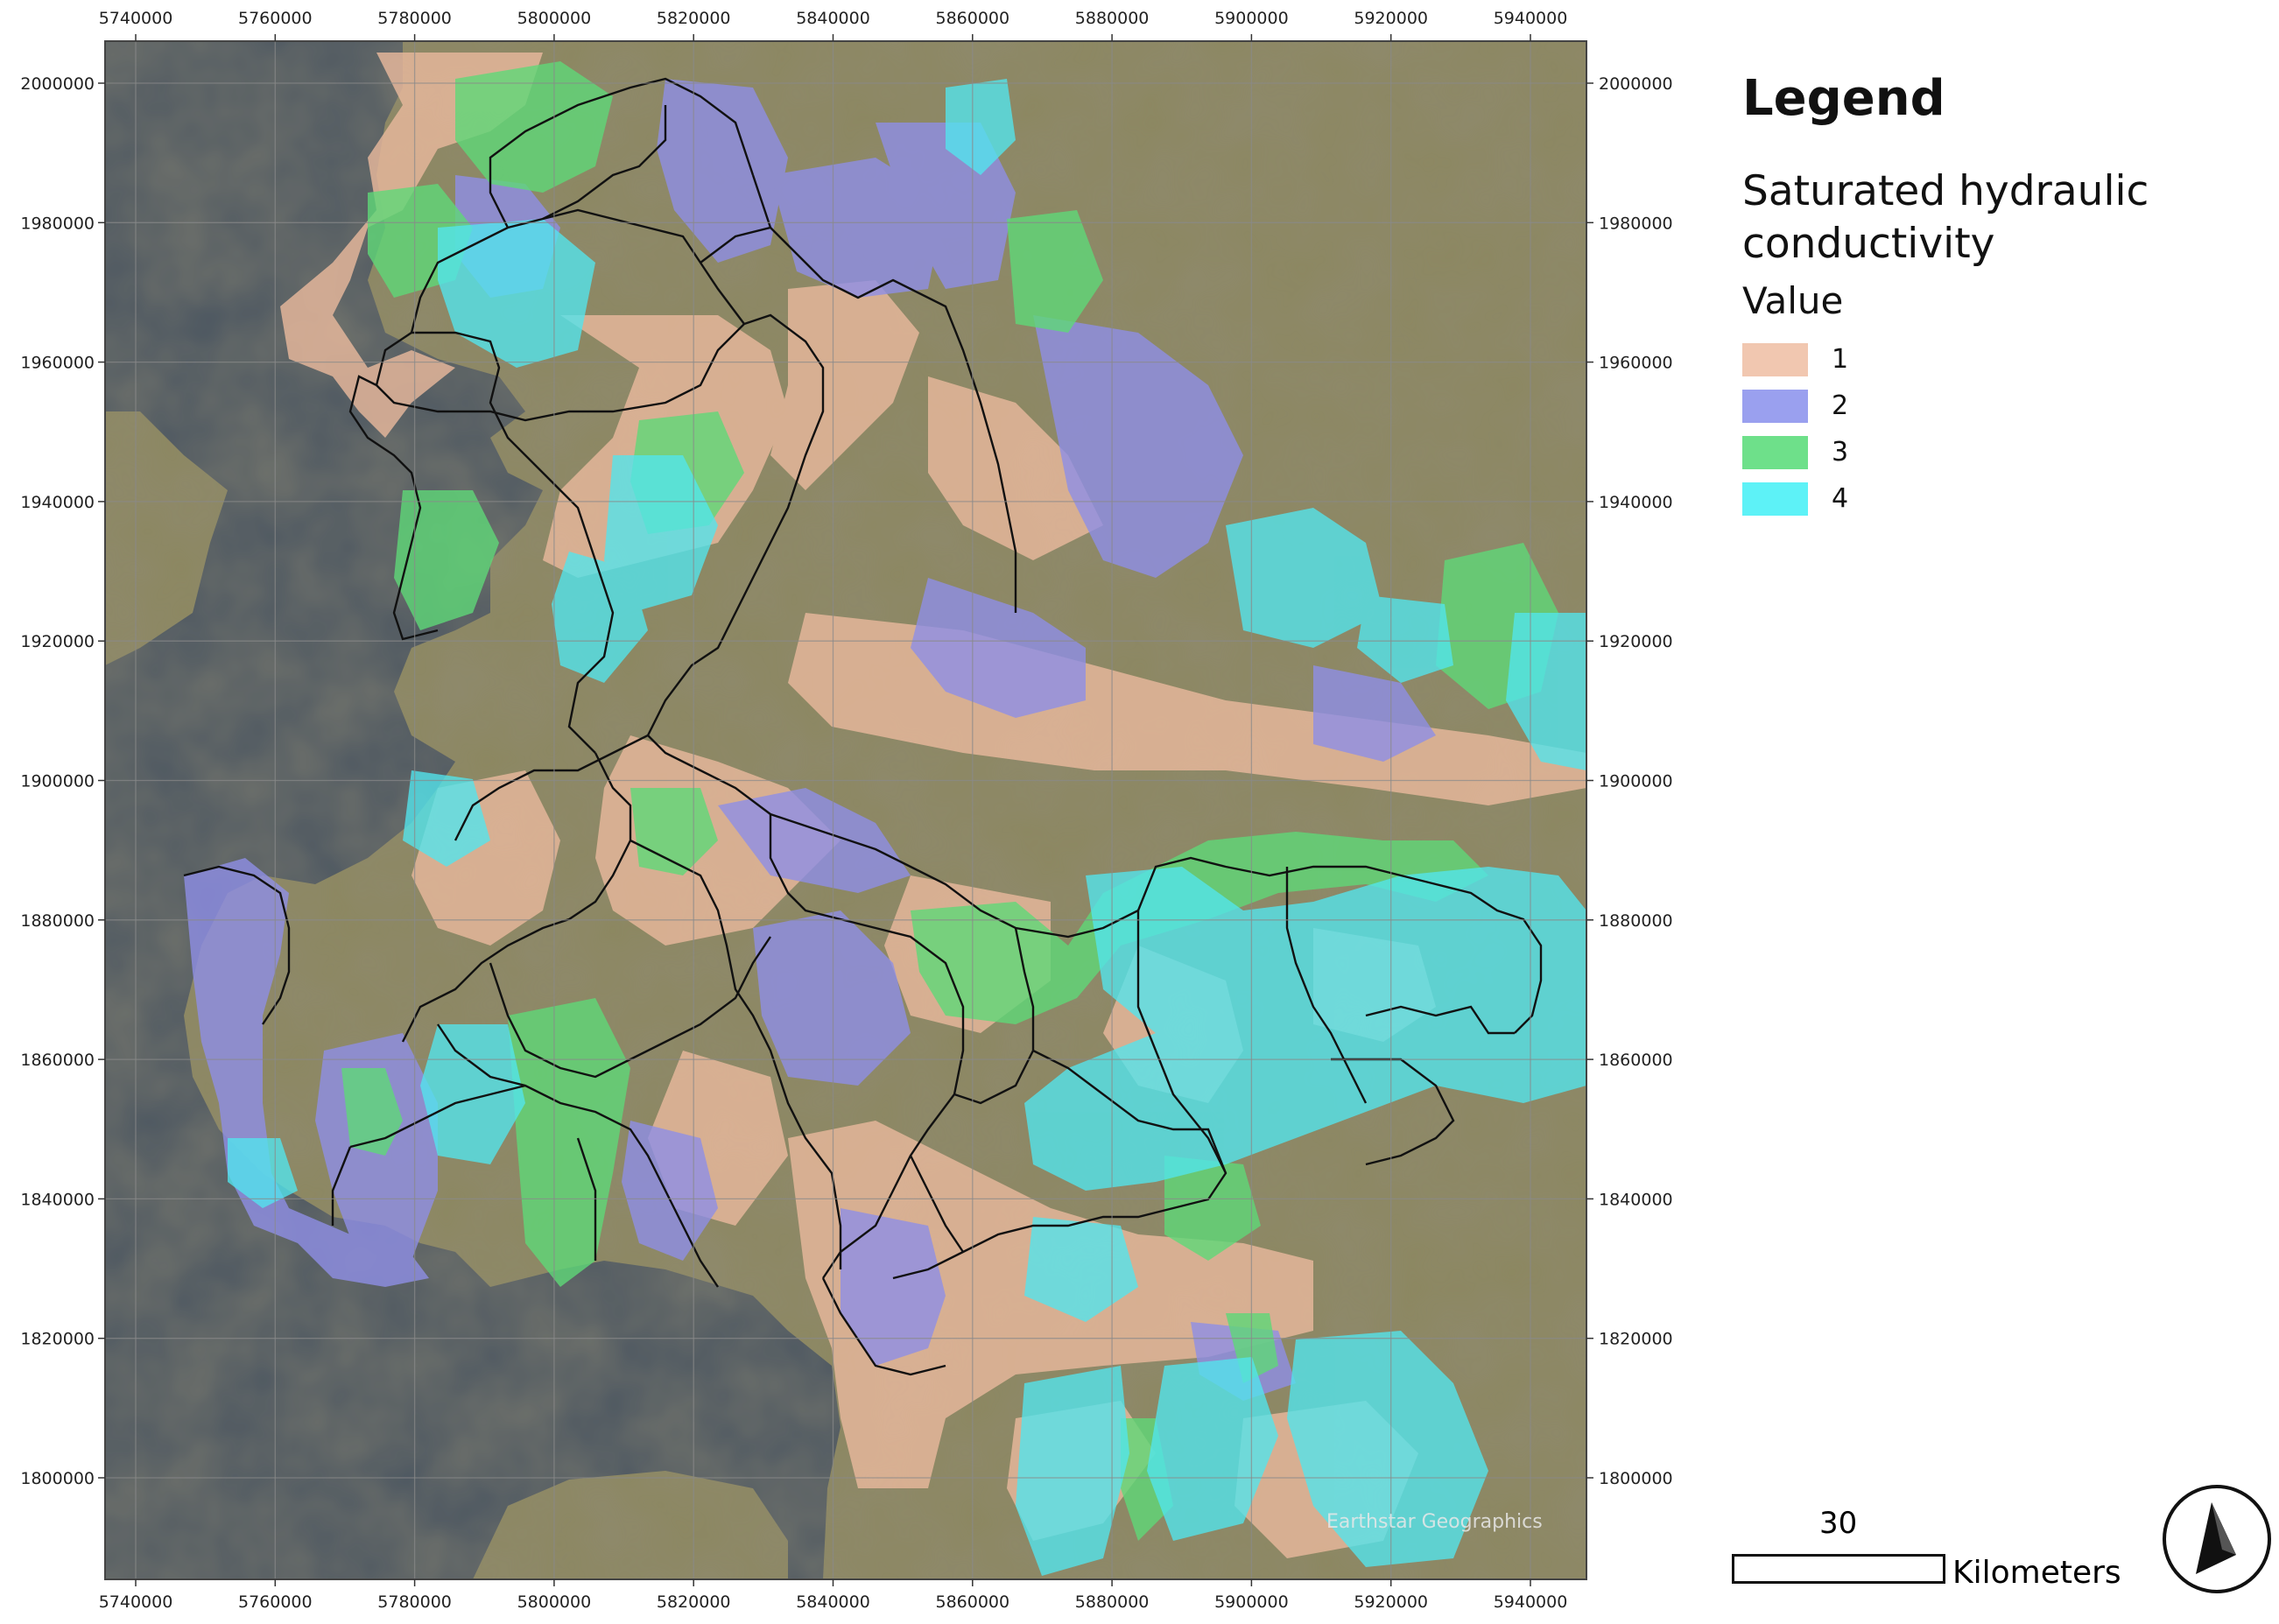 This screenshot has height=1624, width=2279. I want to click on scale-bar-value: 30, so click(1839, 1523).